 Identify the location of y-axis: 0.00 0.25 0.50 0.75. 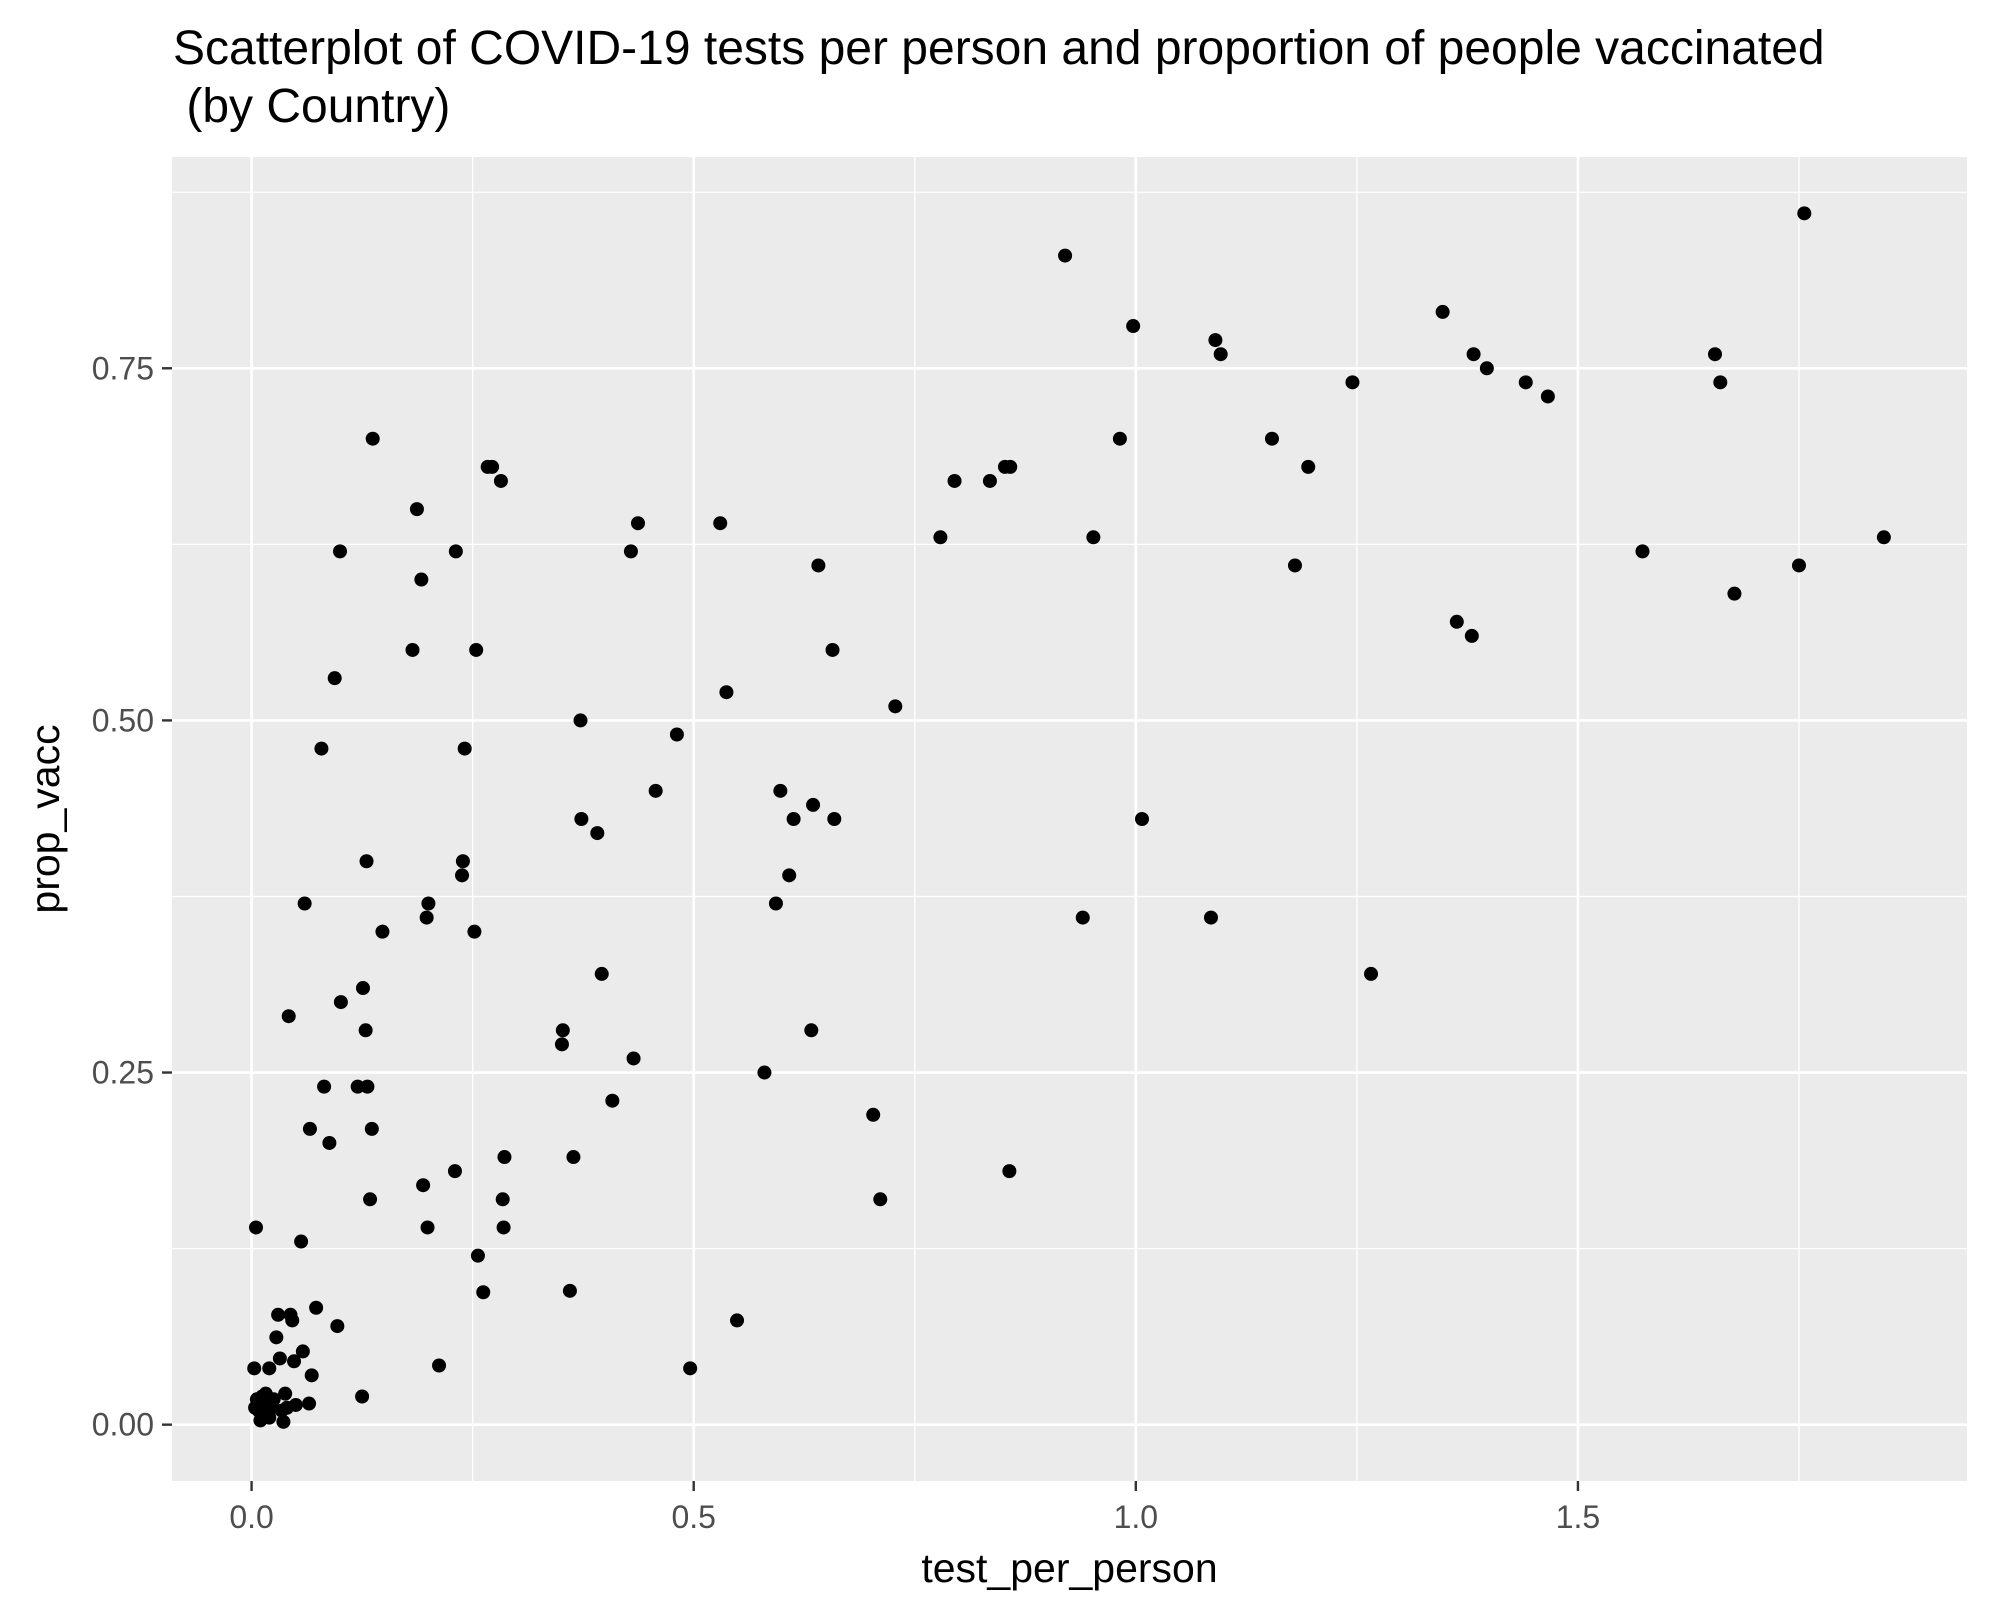
(132, 896).